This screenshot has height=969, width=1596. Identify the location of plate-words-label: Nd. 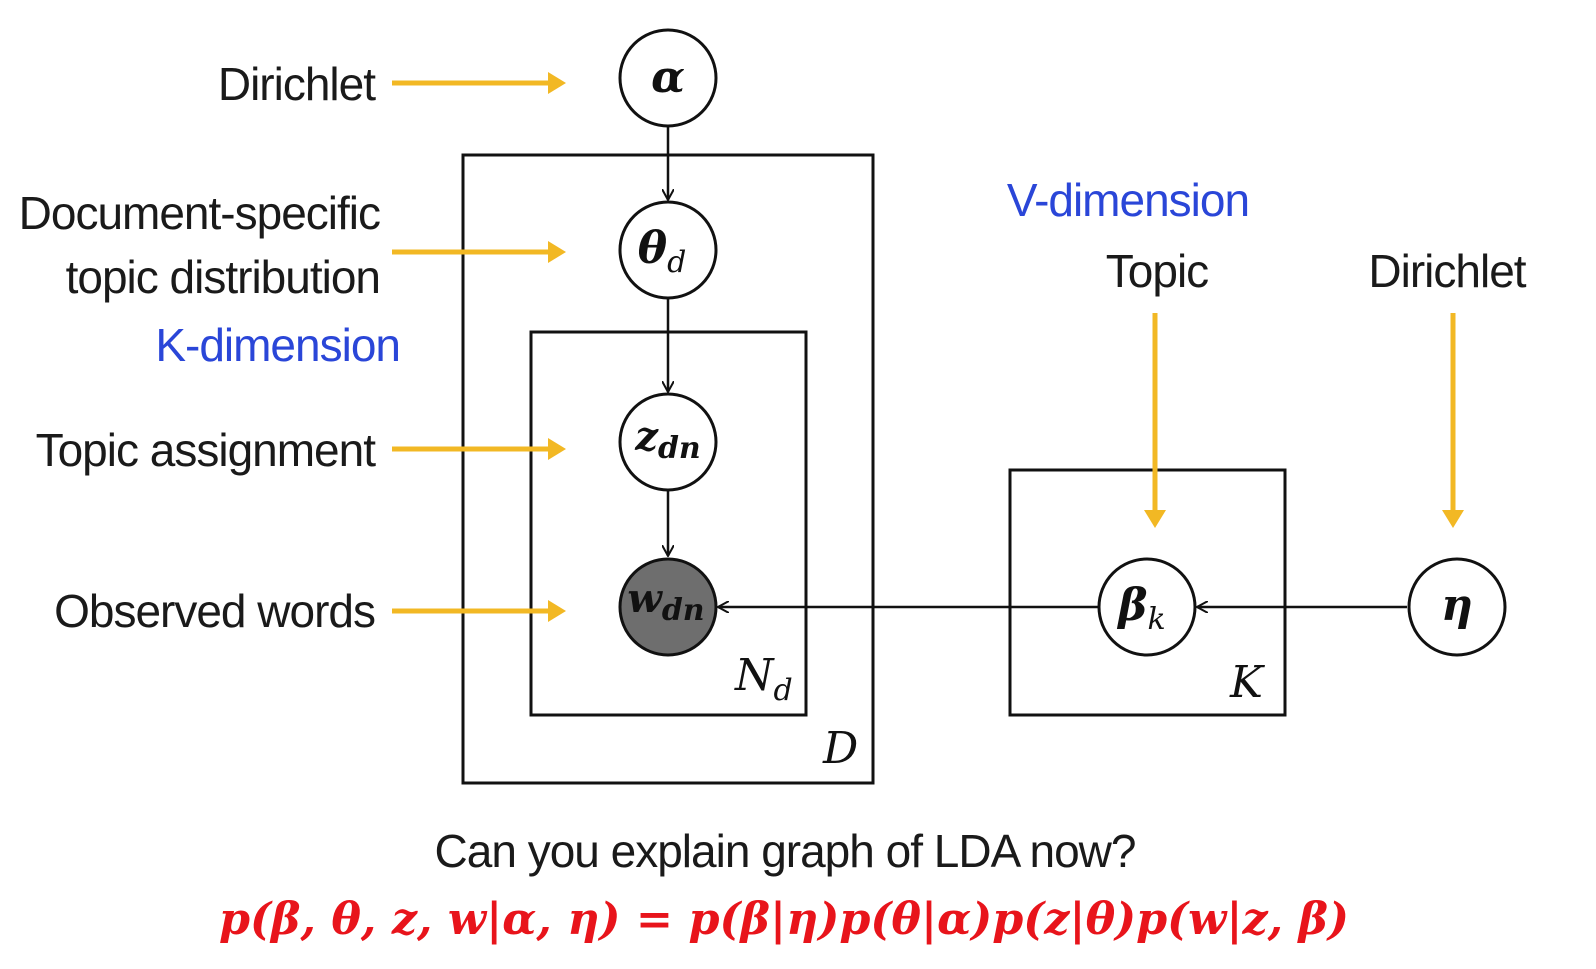
(763, 679).